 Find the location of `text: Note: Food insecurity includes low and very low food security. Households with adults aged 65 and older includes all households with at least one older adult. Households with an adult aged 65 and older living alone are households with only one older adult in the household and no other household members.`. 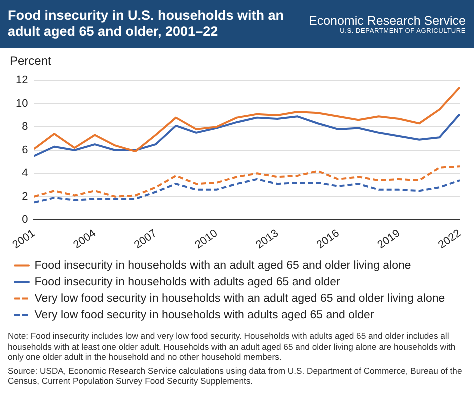

text: Note: Food insecurity includes low and very low food security. Households with adults aged 65 and older includes all households with at least one older adult. Households with an adult aged 65 and older living alone are households with only one older adult in the household and no other household members. is located at coordinates (232, 346).